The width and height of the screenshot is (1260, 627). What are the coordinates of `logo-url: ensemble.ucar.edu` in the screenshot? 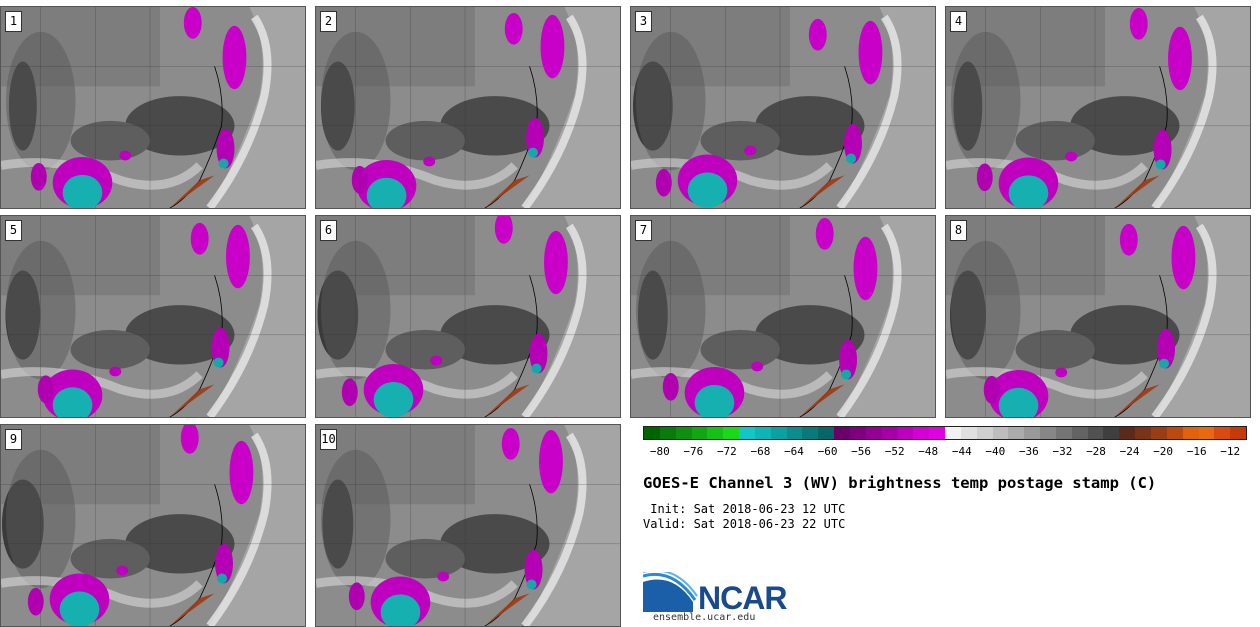 It's located at (704, 617).